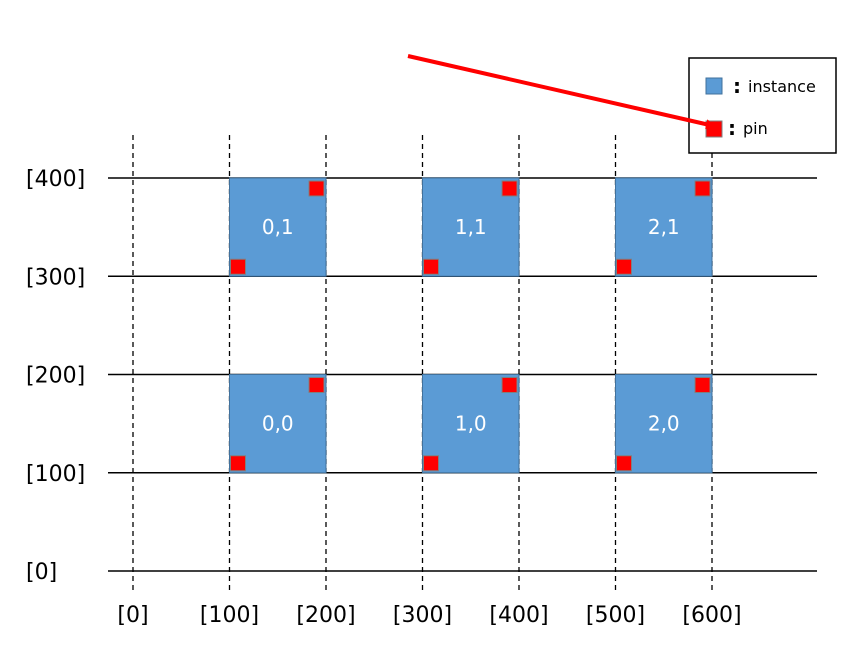 The width and height of the screenshot is (866, 670). I want to click on legend-instance-colon: :, so click(737, 86).